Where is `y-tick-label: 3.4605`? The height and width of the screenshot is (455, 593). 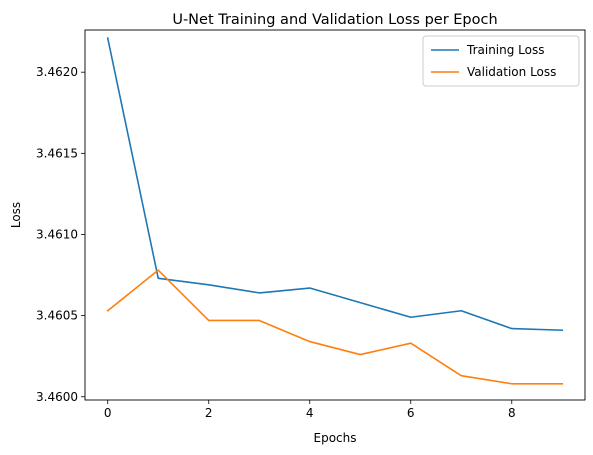
y-tick-label: 3.4605 is located at coordinates (57, 316).